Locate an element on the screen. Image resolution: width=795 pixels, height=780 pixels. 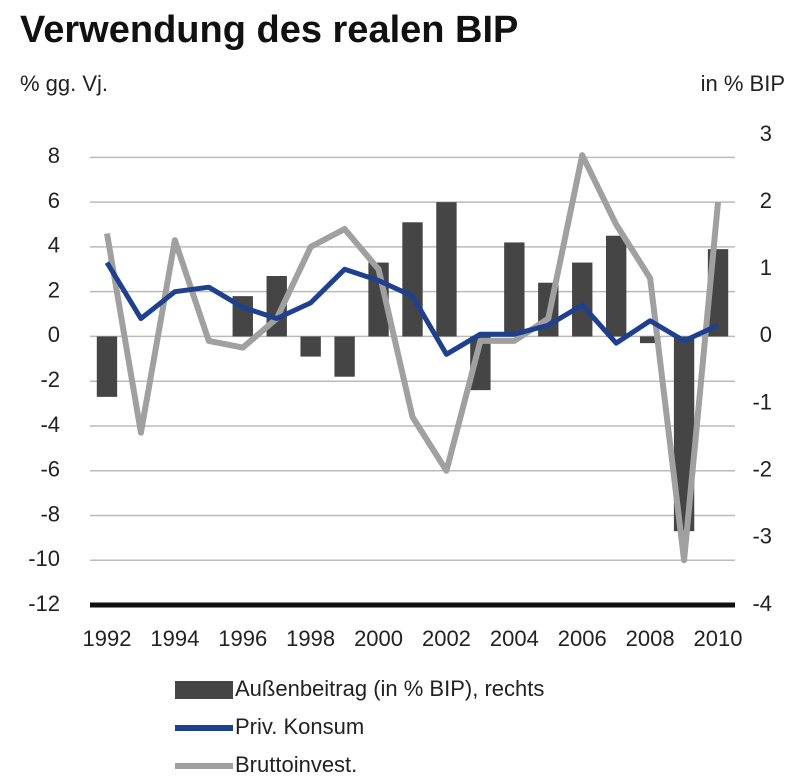
x-tick-label: 2006 is located at coordinates (582, 638).